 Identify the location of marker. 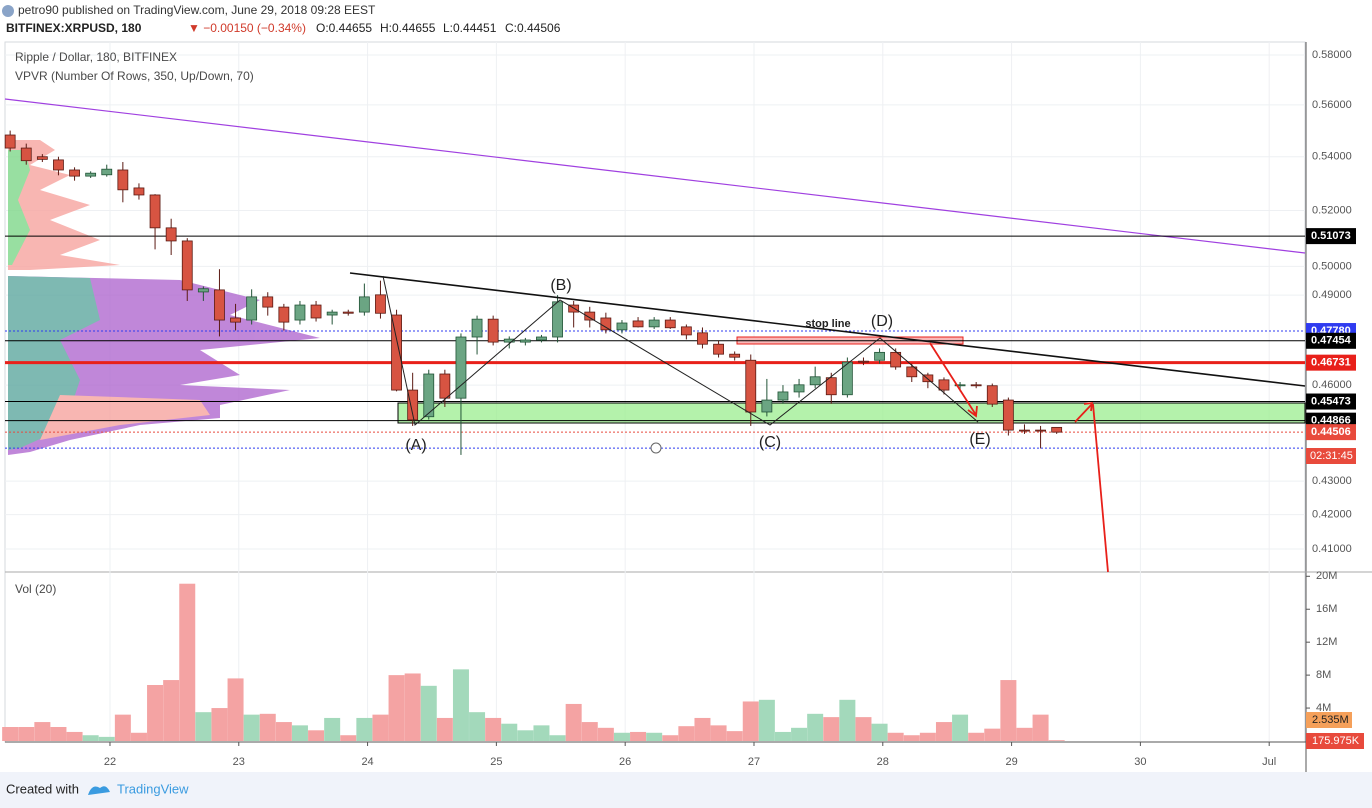
(656, 448).